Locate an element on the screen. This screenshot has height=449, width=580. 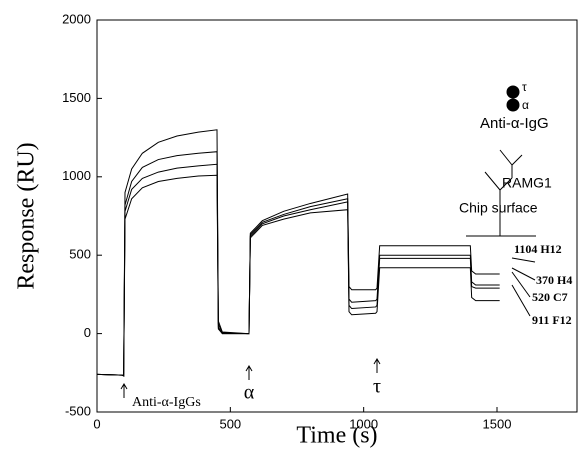
y-axis-label: Response (RU) is located at coordinates (27, 215).